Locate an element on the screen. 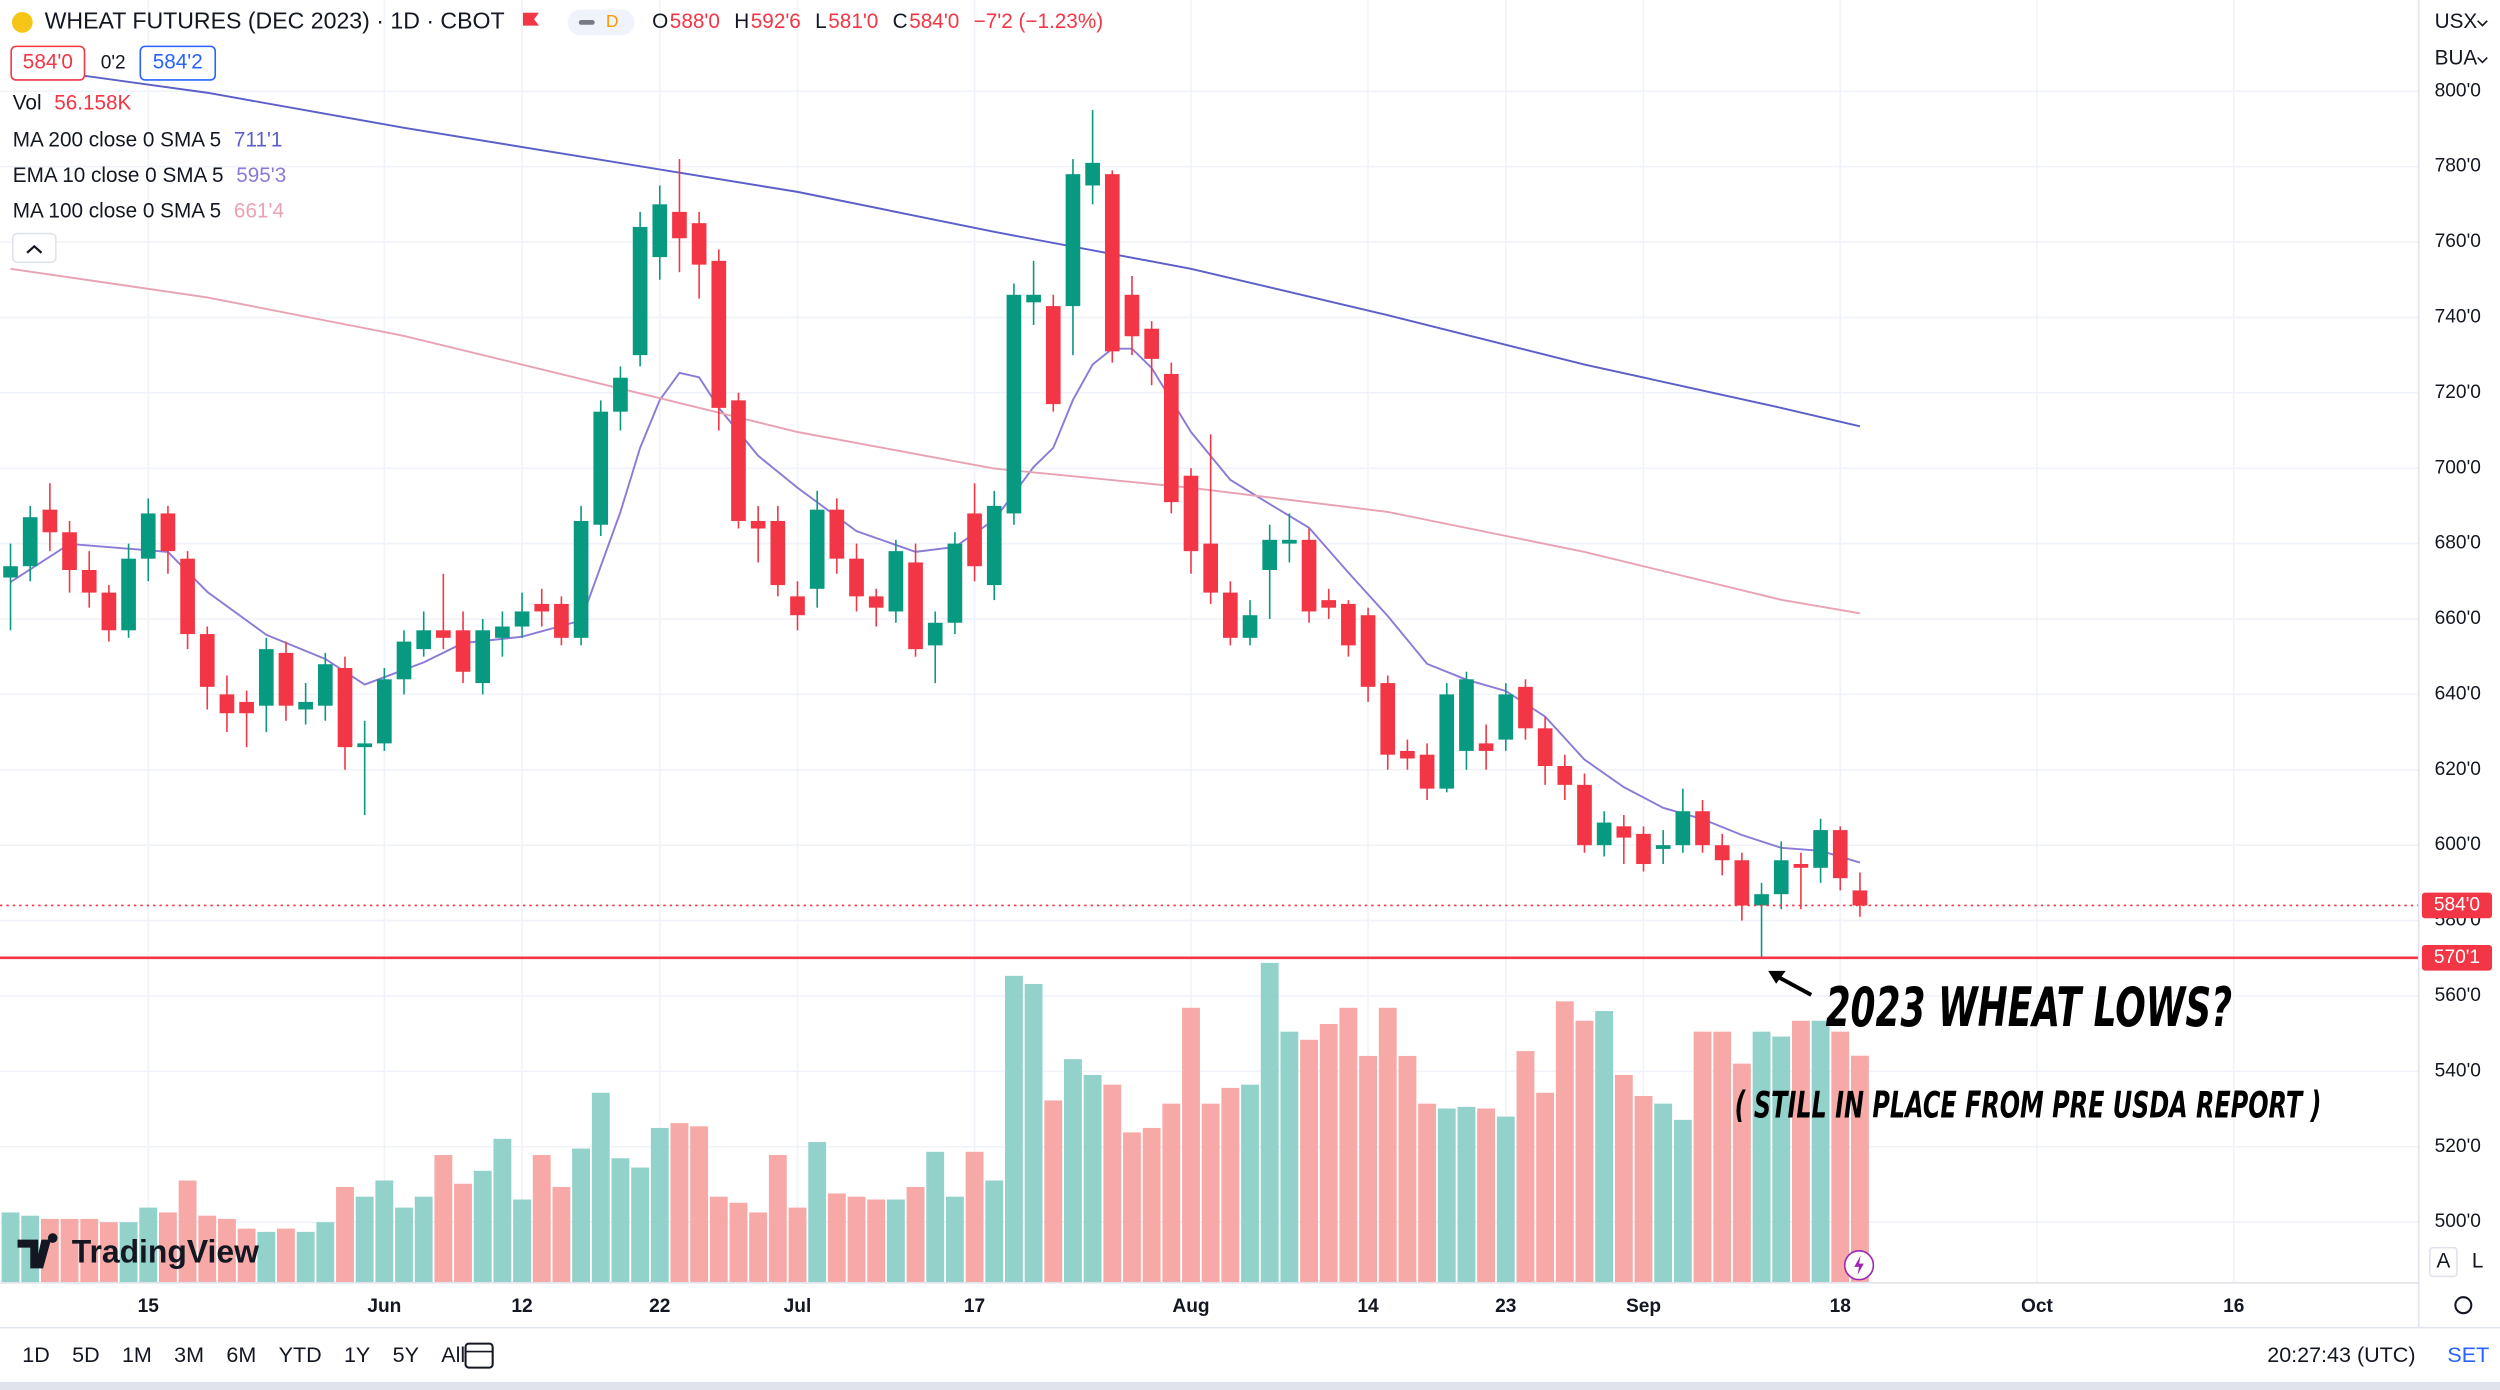  chevron is located at coordinates (34, 249).